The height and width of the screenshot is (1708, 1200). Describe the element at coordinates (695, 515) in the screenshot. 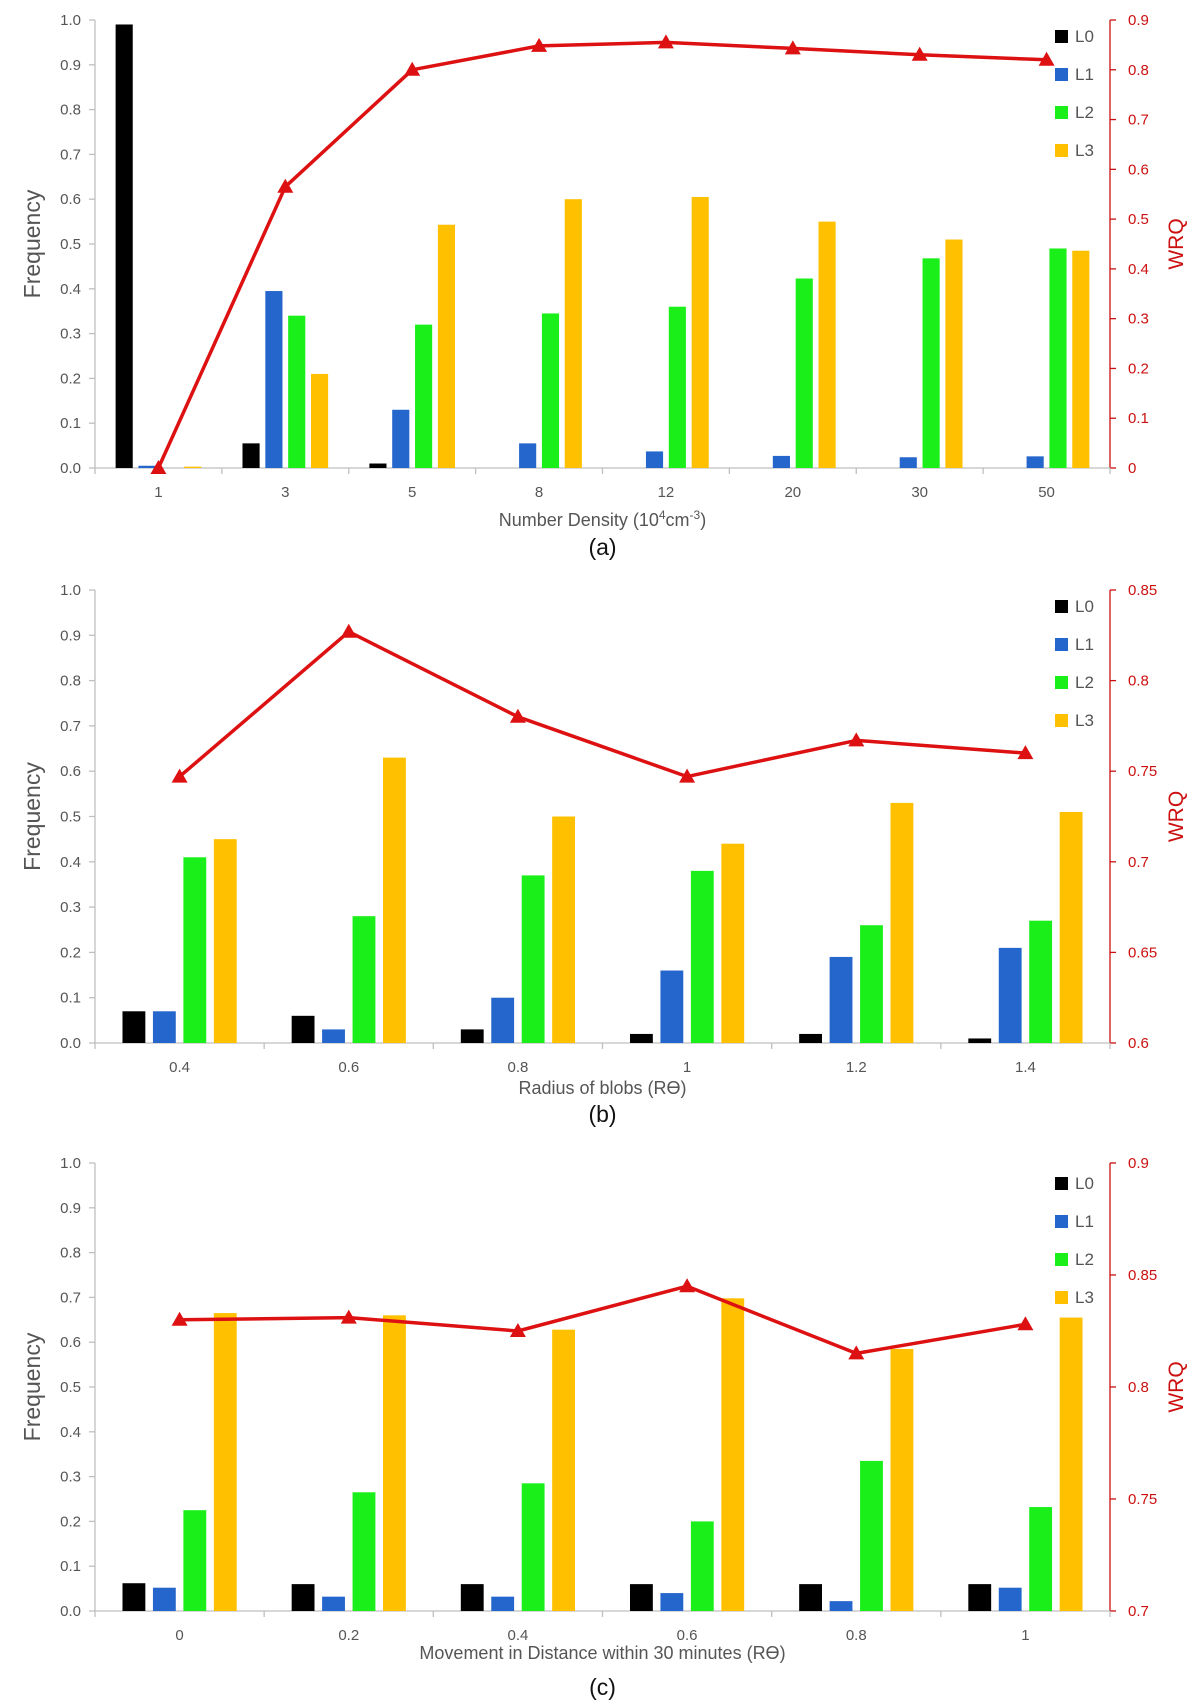

I see `x-axis-title-part: -3` at that location.